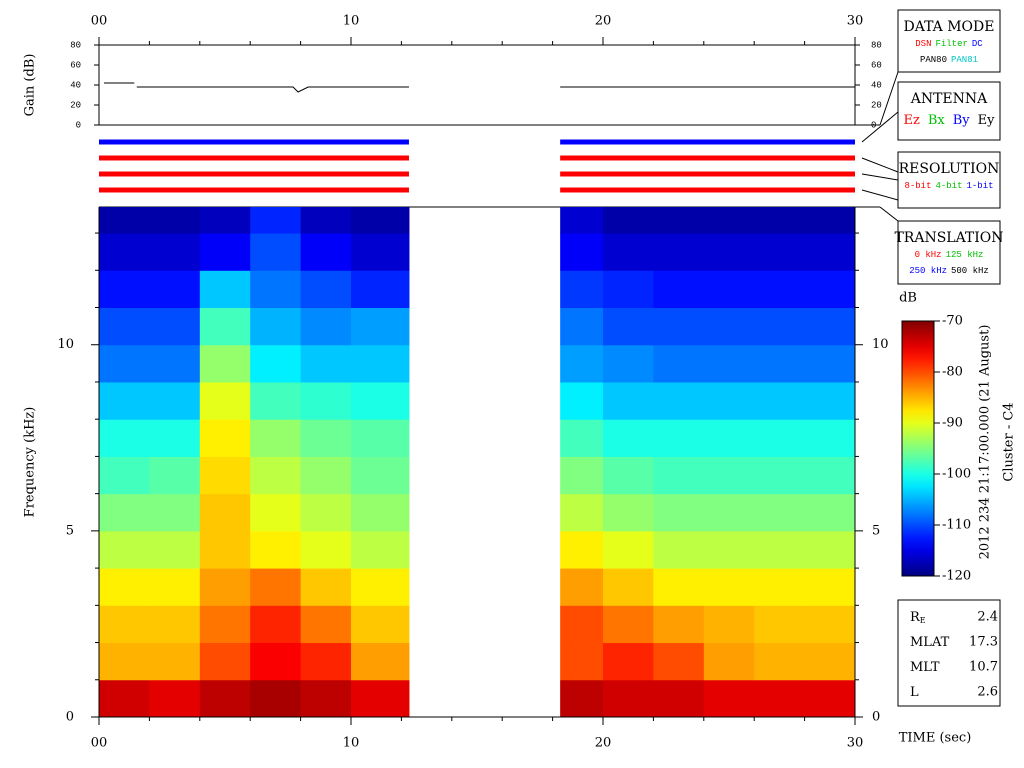 The height and width of the screenshot is (768, 1024). Describe the element at coordinates (30, 85) in the screenshot. I see `gain-axis-label: Gain (dB)` at that location.